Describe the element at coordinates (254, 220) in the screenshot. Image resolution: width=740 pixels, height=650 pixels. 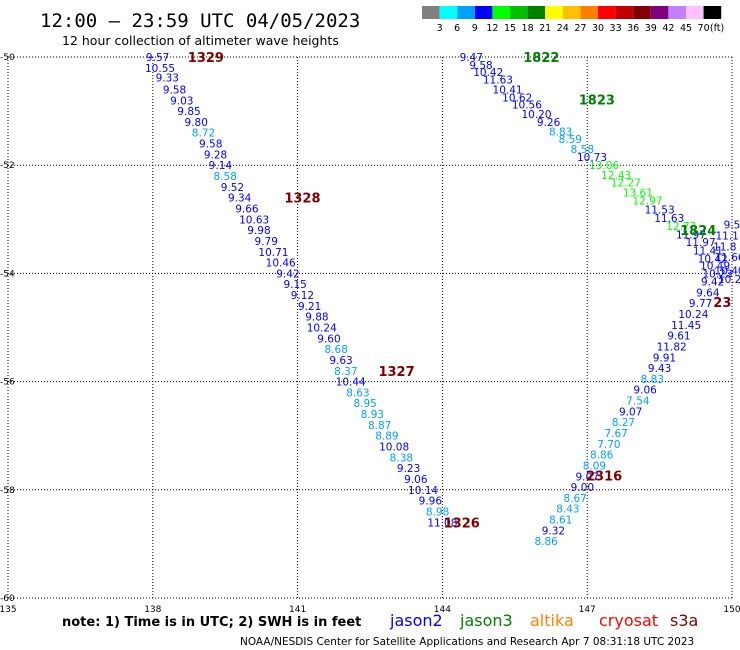
I see `swh-value: 10.63` at that location.